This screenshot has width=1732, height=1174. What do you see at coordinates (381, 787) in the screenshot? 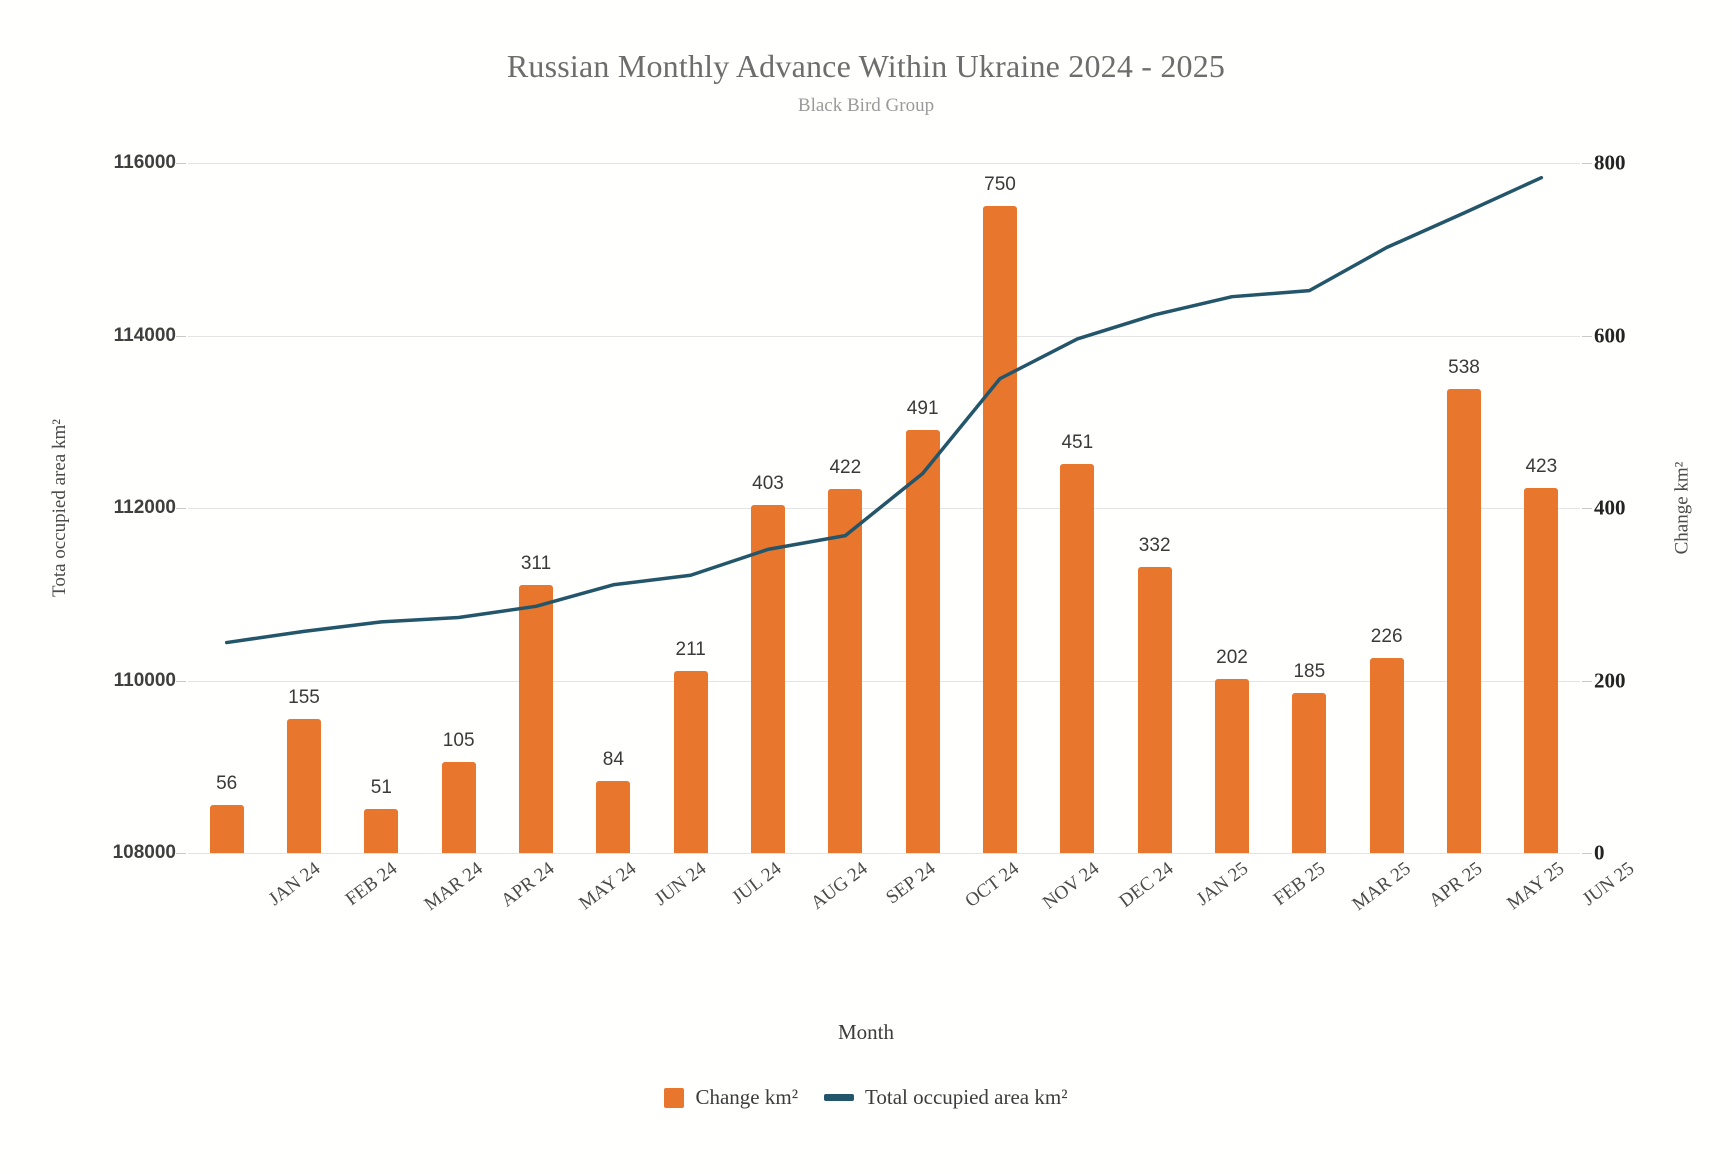
I see `bar-value-label: 51` at bounding box center [381, 787].